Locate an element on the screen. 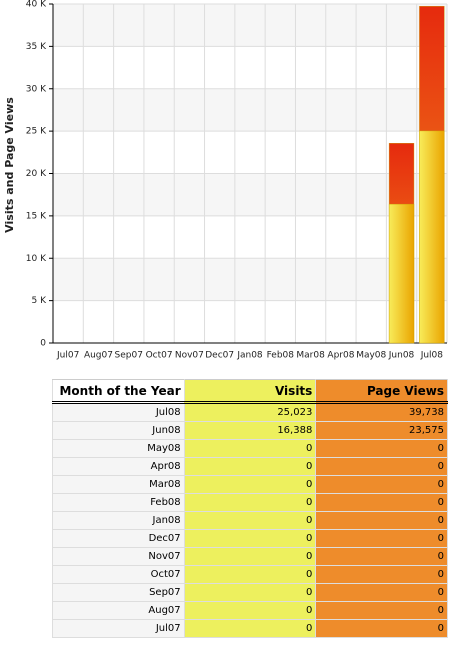  table-row: Apr08 0 0 is located at coordinates (250, 466).